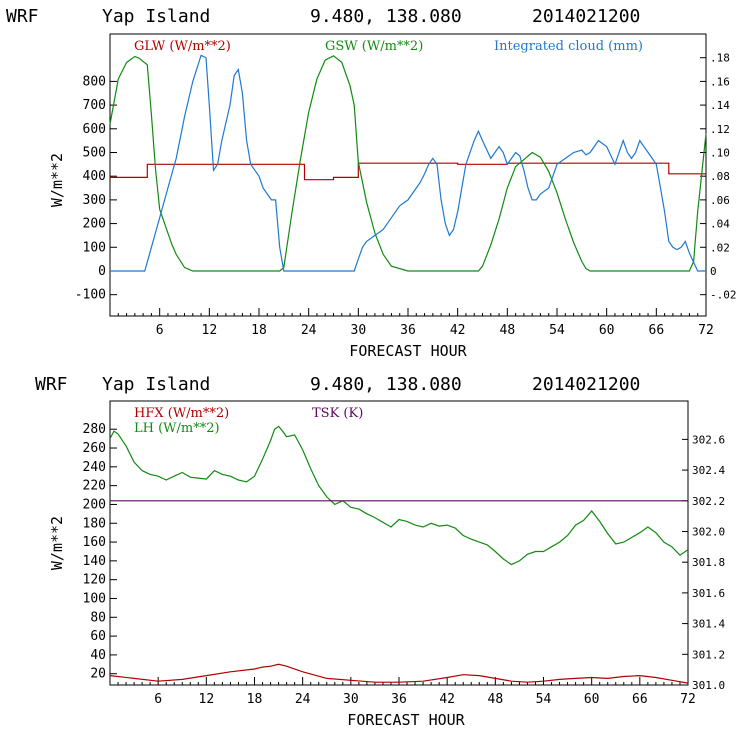 Image resolution: width=740 pixels, height=744 pixels. I want to click on y-tick-label: 500, so click(94, 152).